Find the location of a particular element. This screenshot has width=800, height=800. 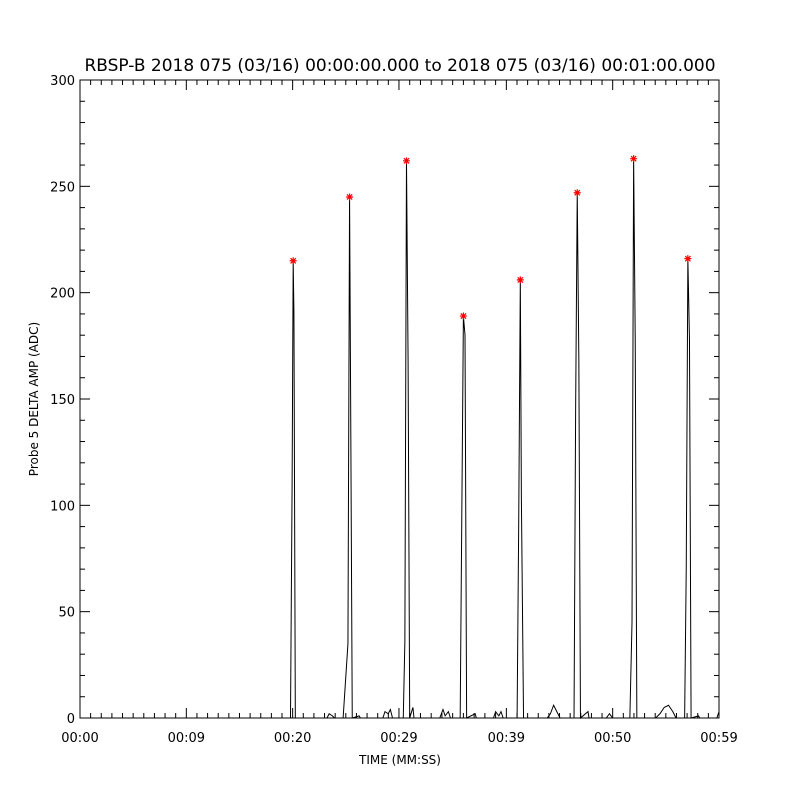

y-tick-label: 50 is located at coordinates (66, 613).